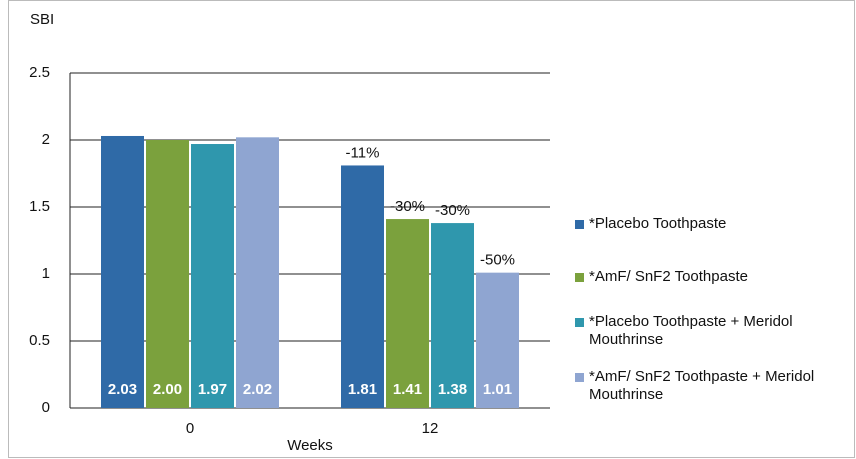 This screenshot has height=459, width=856. What do you see at coordinates (42, 19) in the screenshot?
I see `y-axis-label: SBI` at bounding box center [42, 19].